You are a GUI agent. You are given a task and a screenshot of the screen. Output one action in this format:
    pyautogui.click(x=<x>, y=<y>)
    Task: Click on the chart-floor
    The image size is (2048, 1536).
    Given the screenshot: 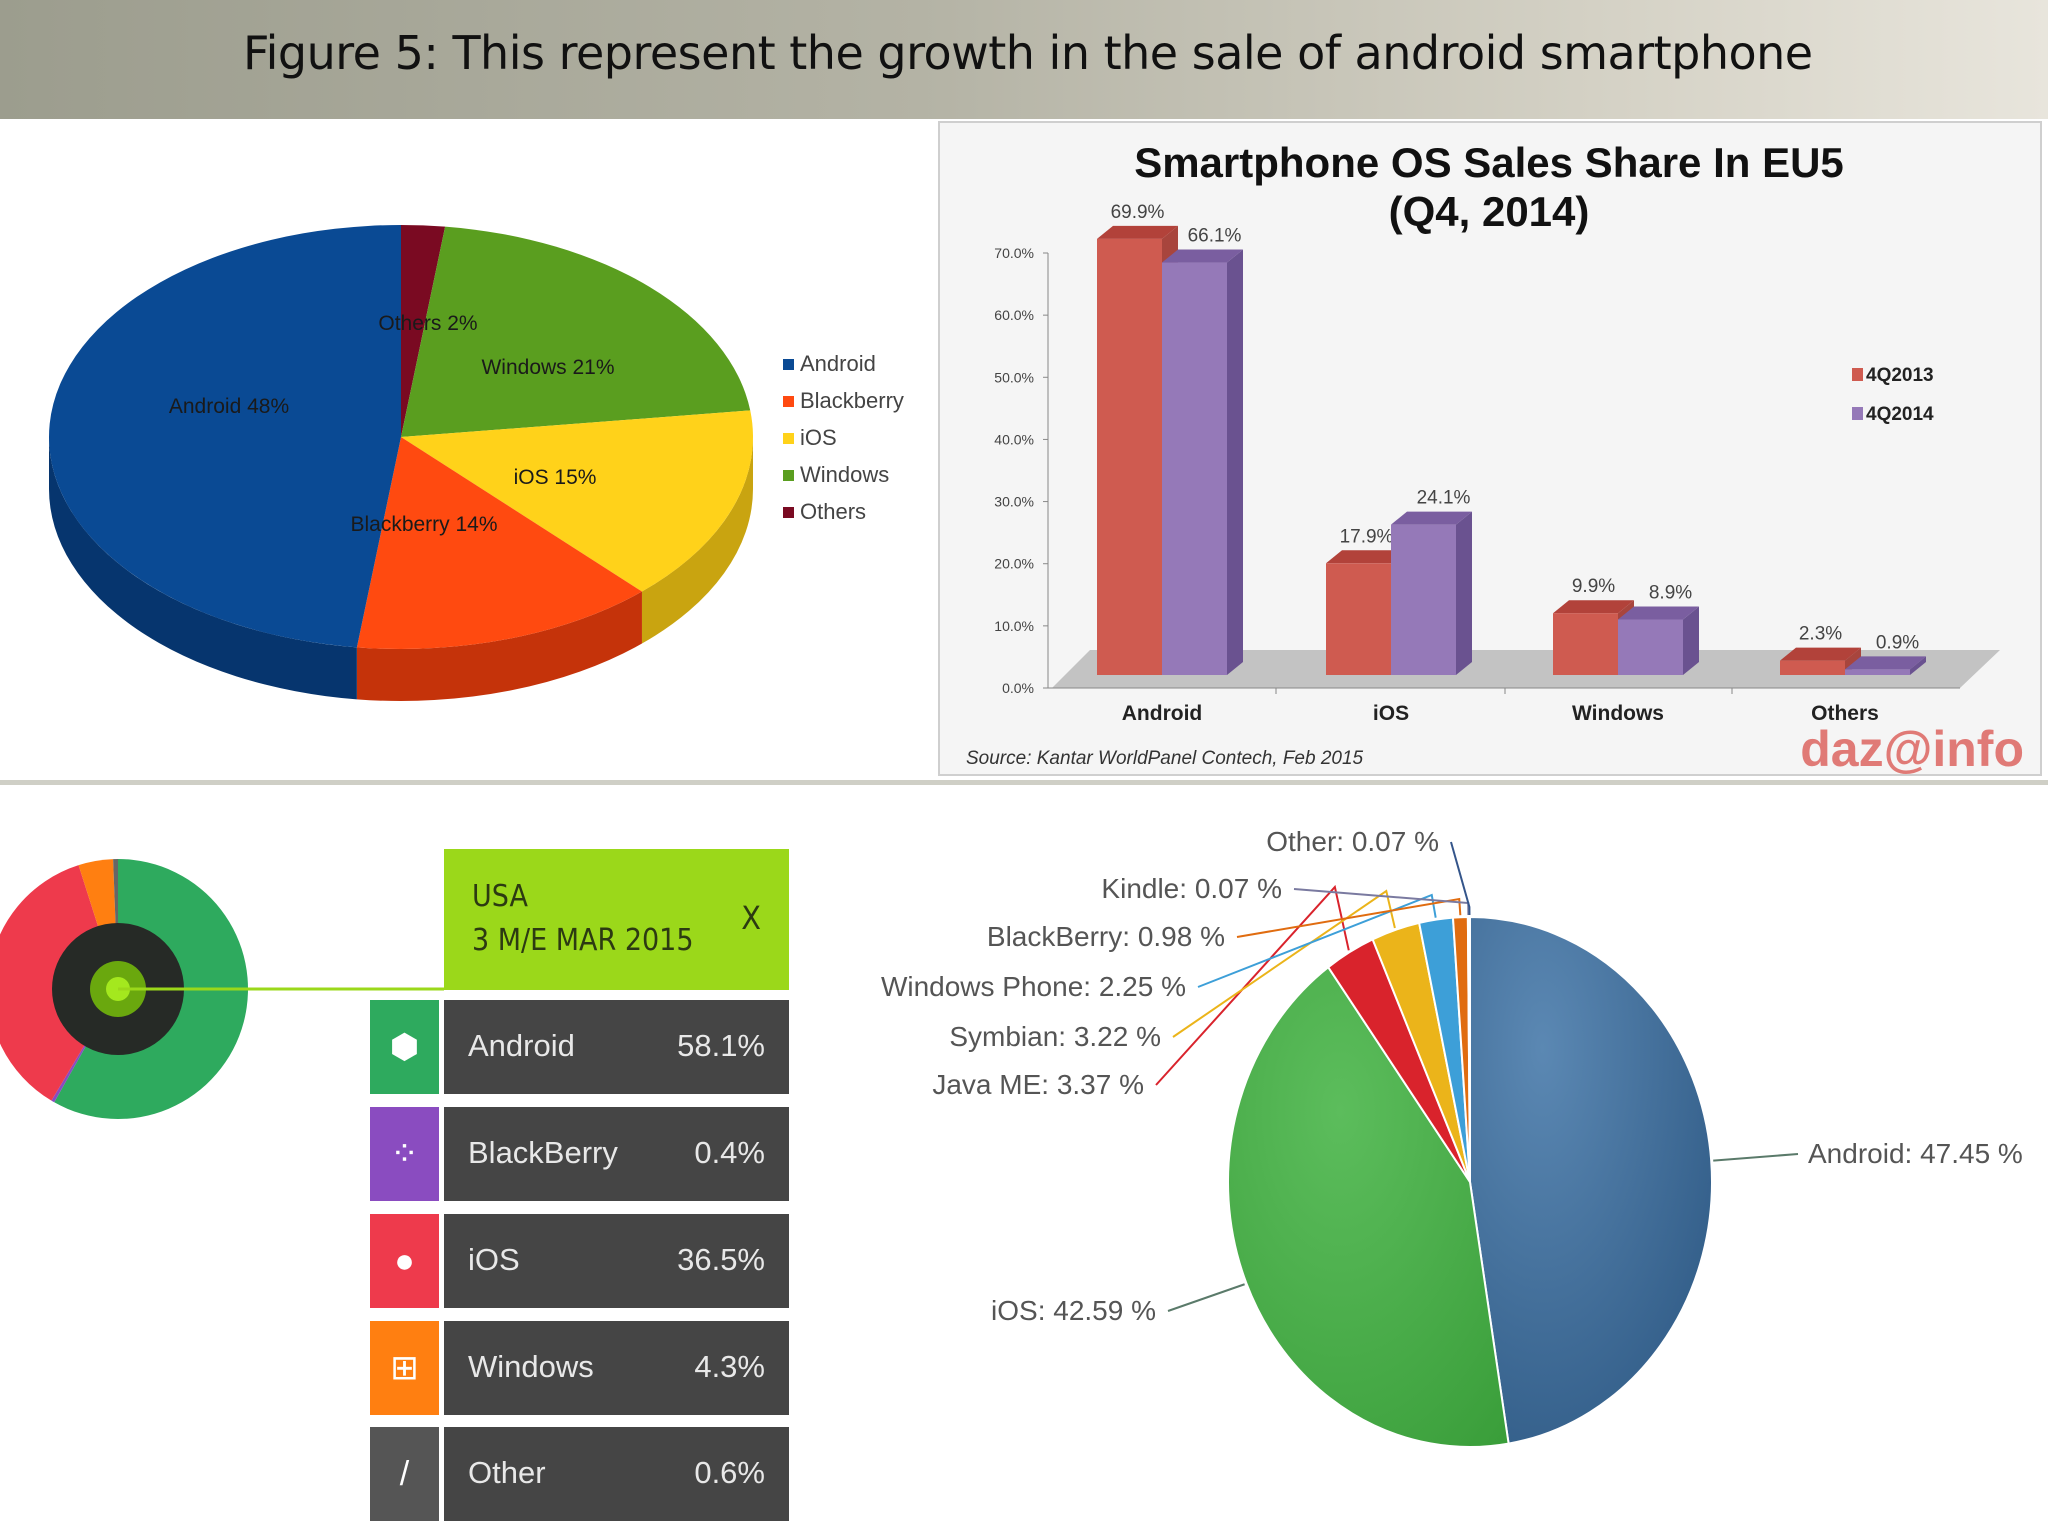 What is the action you would take?
    pyautogui.click(x=1526, y=669)
    